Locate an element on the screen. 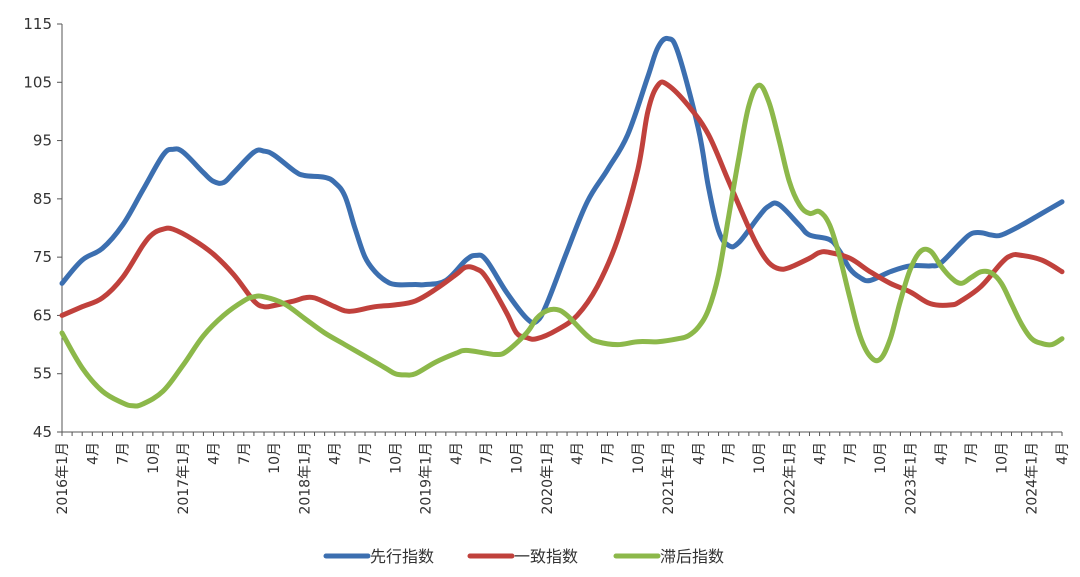 Image resolution: width=1080 pixels, height=577 pixels. legend-label: 一致指数 is located at coordinates (546, 556).